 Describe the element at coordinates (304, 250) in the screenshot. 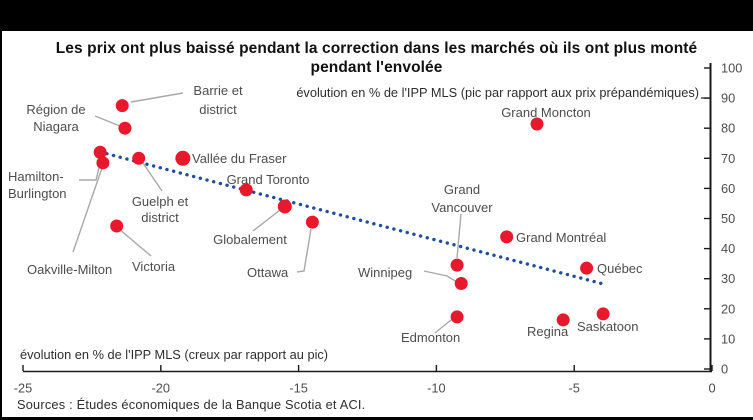

I see `leader-line-ottawa` at that location.